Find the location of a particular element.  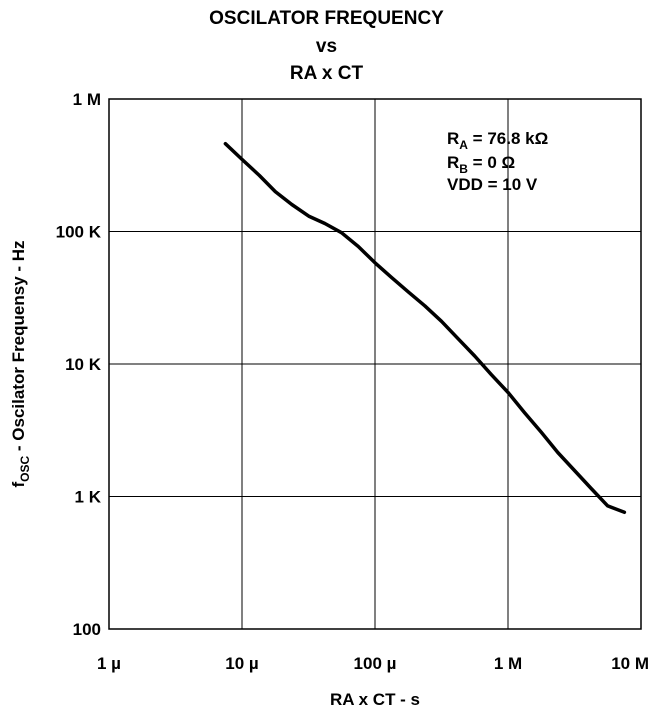

chart-title-line-3: RA x CT is located at coordinates (326, 73).